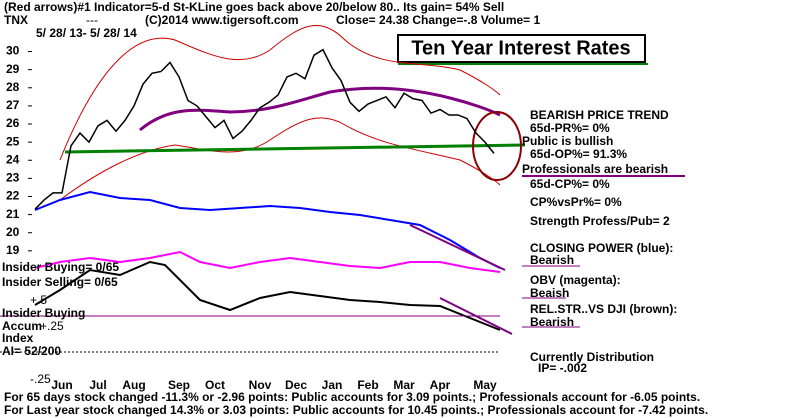  What do you see at coordinates (570, 184) in the screenshot?
I see `panel-text: 65d-CP%= 0%` at bounding box center [570, 184].